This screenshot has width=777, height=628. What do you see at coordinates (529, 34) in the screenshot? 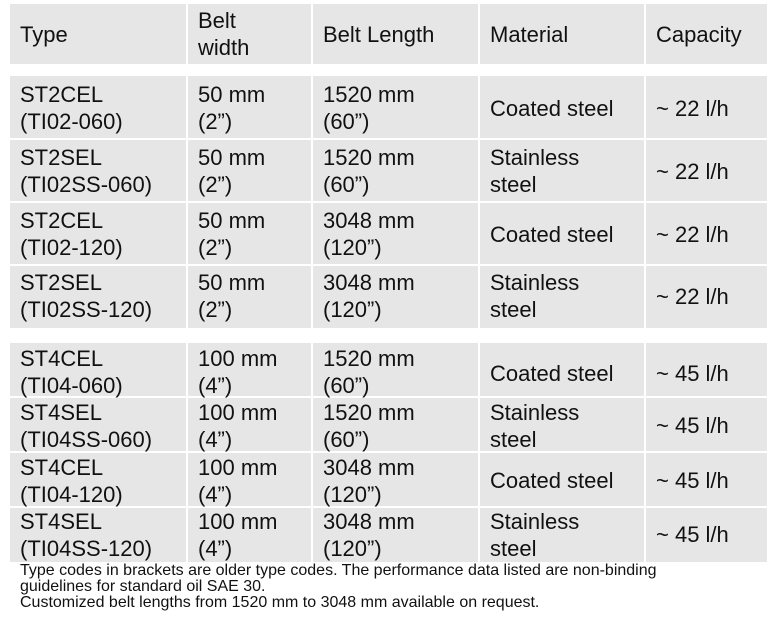
I see `header-material: Material` at bounding box center [529, 34].